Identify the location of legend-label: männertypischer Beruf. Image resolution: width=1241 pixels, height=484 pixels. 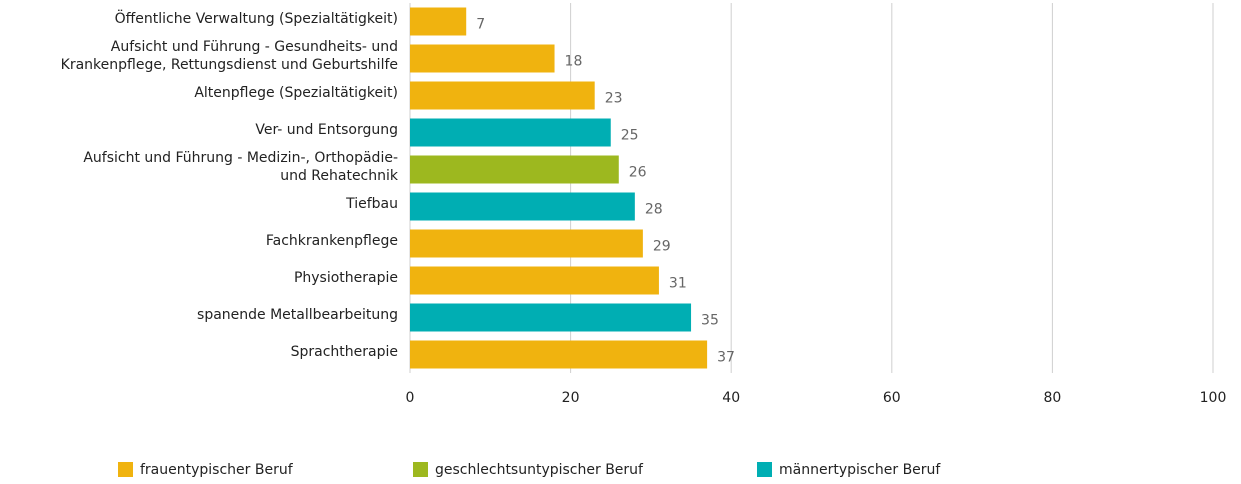
(860, 470).